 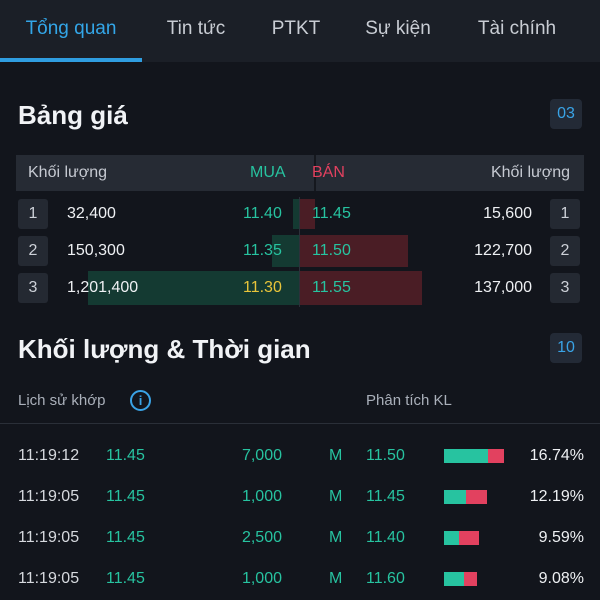 I want to click on analysis-price: 11.50, so click(x=385, y=455).